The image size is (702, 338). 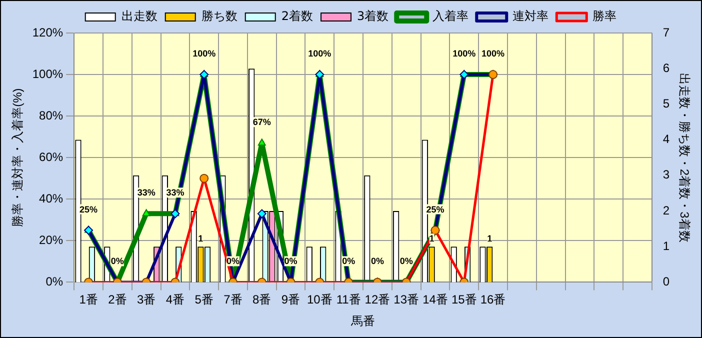 I want to click on legend-label: 勝率, so click(x=604, y=16).